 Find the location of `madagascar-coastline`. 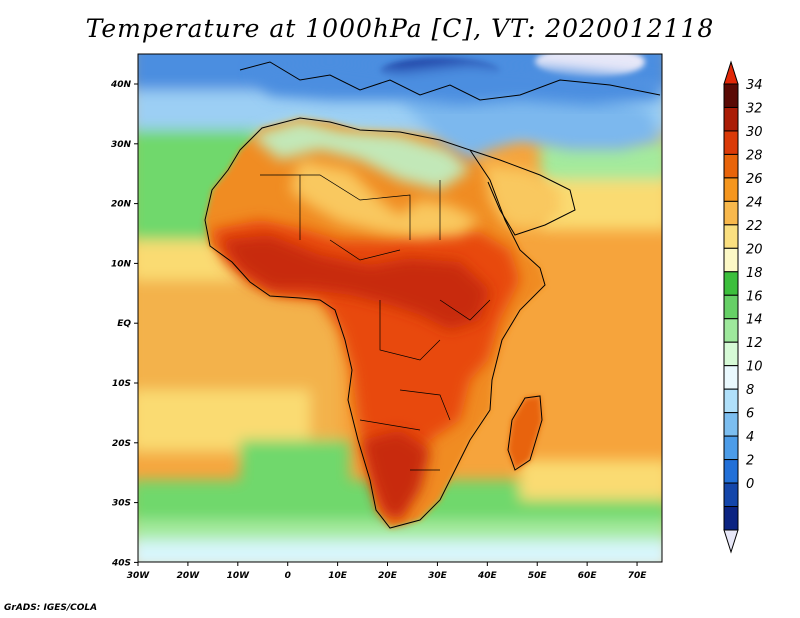

madagascar-coastline is located at coordinates (525, 433).